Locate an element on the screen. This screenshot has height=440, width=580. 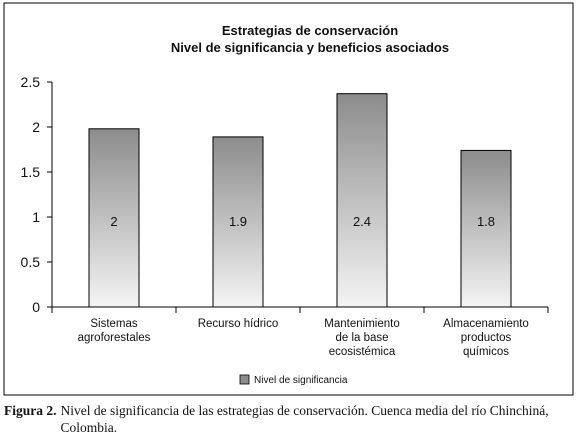
y-tick-label: 0.5 is located at coordinates (31, 262).